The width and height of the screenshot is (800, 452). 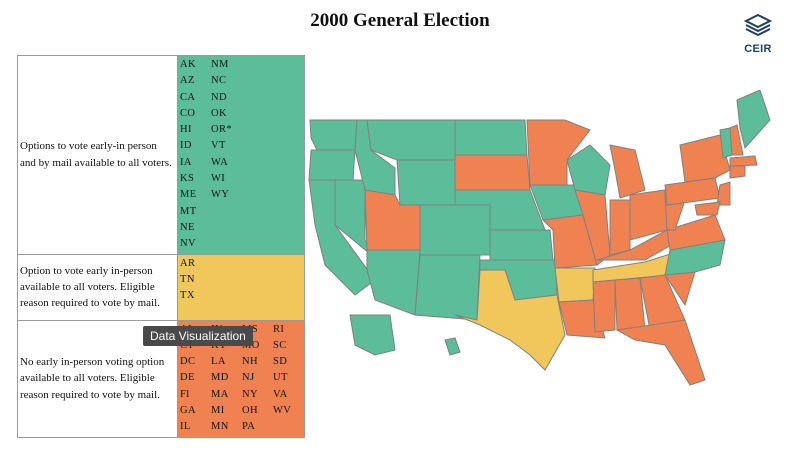 What do you see at coordinates (186, 130) in the screenshot?
I see `state-abbrev: HI` at bounding box center [186, 130].